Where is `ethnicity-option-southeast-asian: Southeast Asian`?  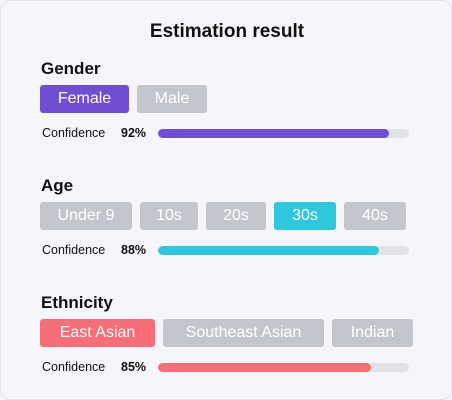 ethnicity-option-southeast-asian: Southeast Asian is located at coordinates (243, 333).